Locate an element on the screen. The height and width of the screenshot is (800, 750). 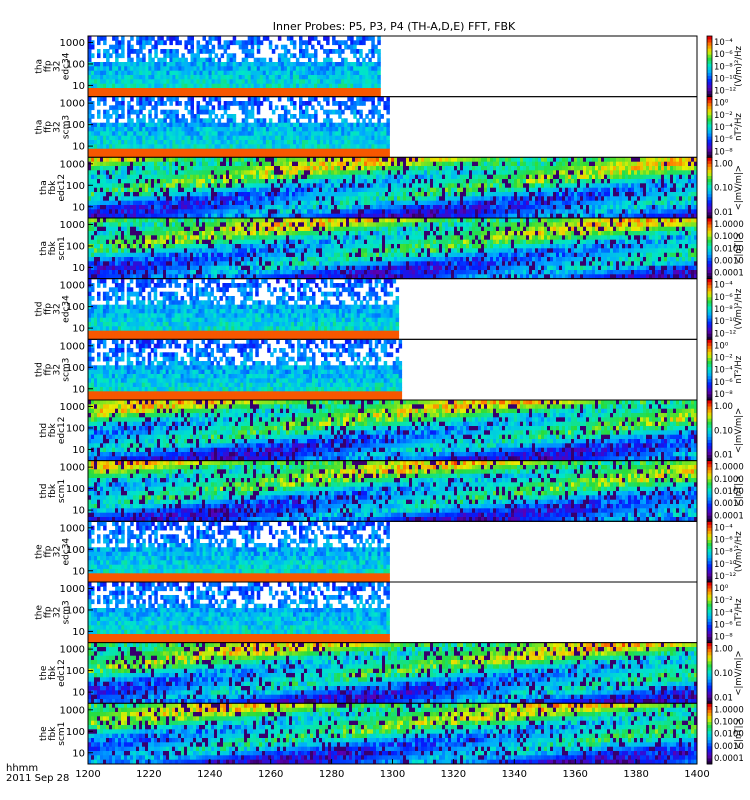
x-tick-label: 1360 is located at coordinates (574, 774).